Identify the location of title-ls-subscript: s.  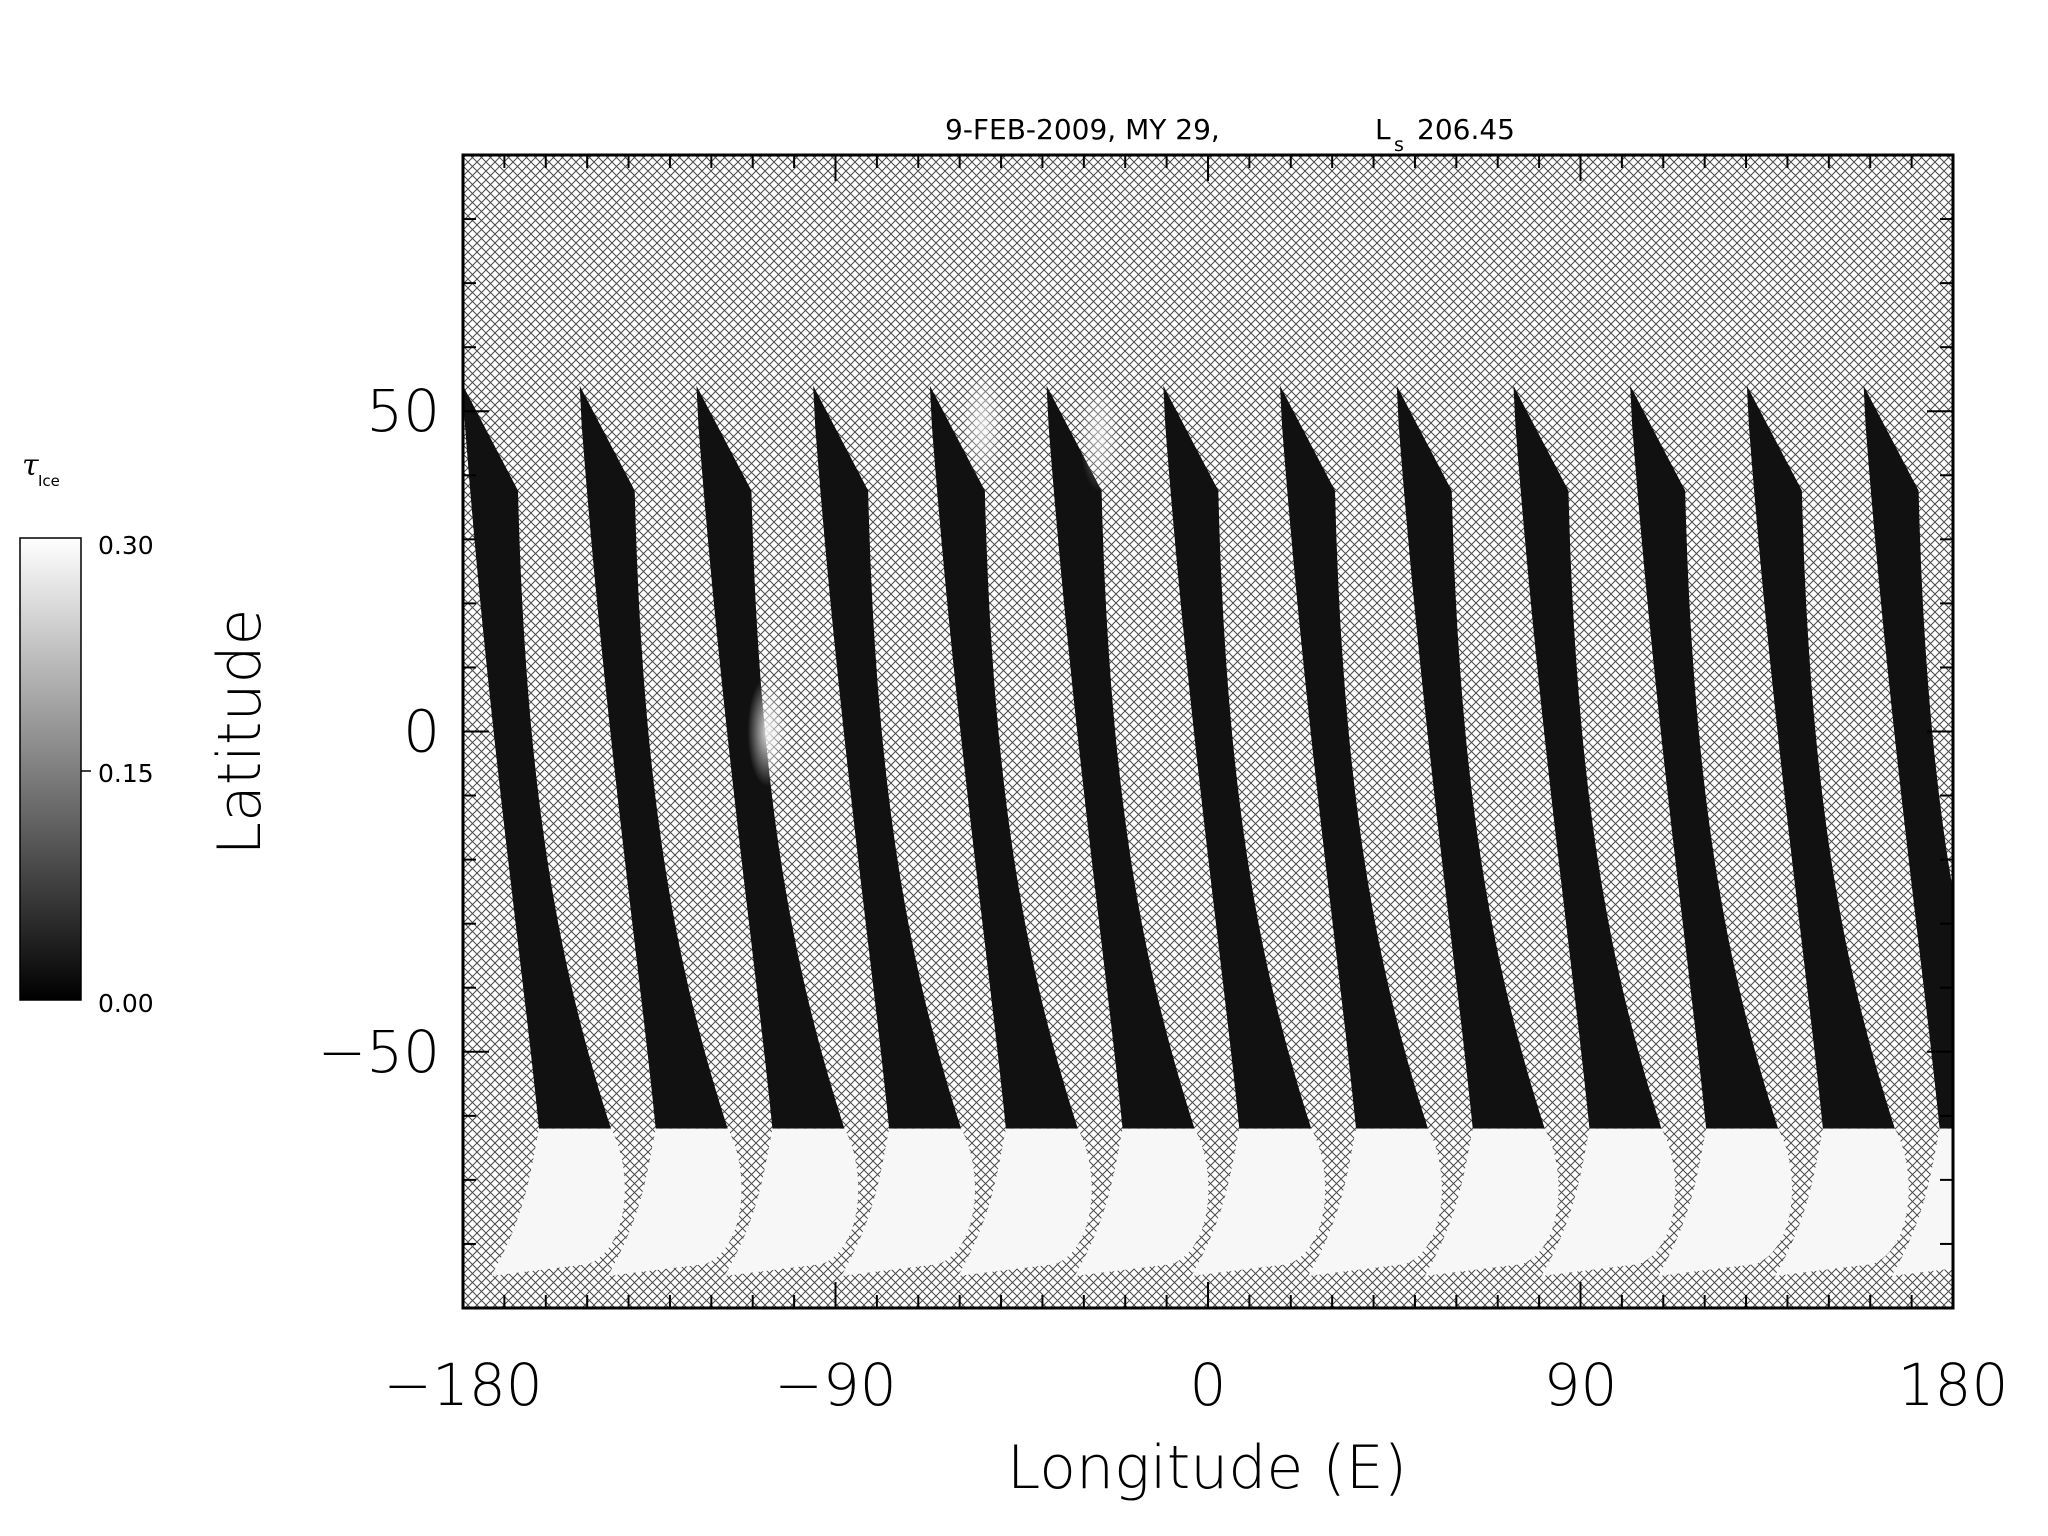
(1399, 145).